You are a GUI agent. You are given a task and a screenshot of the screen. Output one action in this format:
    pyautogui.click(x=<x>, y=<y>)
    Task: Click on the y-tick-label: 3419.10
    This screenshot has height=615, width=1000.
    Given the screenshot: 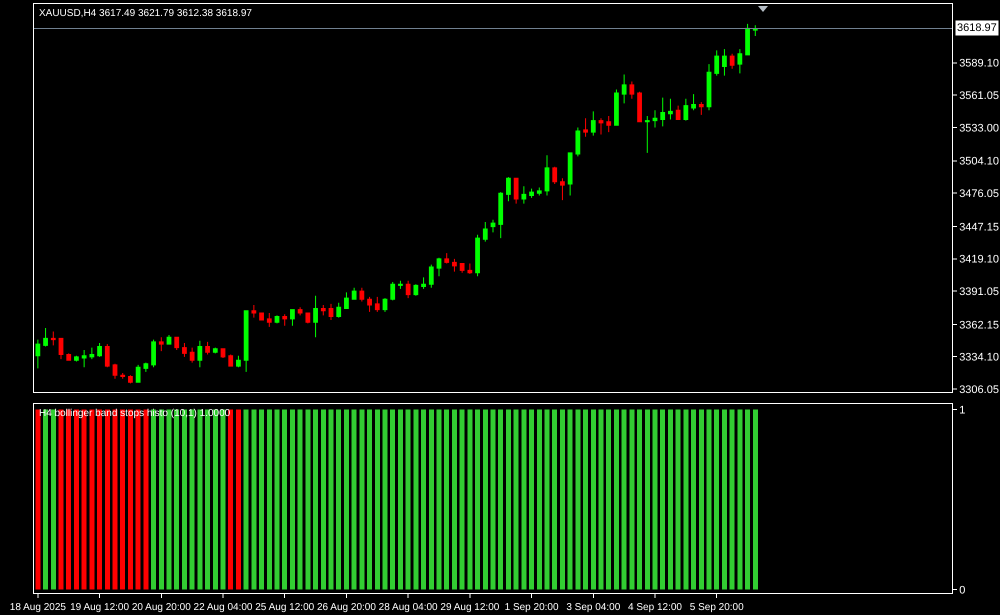 What is the action you would take?
    pyautogui.click(x=979, y=260)
    